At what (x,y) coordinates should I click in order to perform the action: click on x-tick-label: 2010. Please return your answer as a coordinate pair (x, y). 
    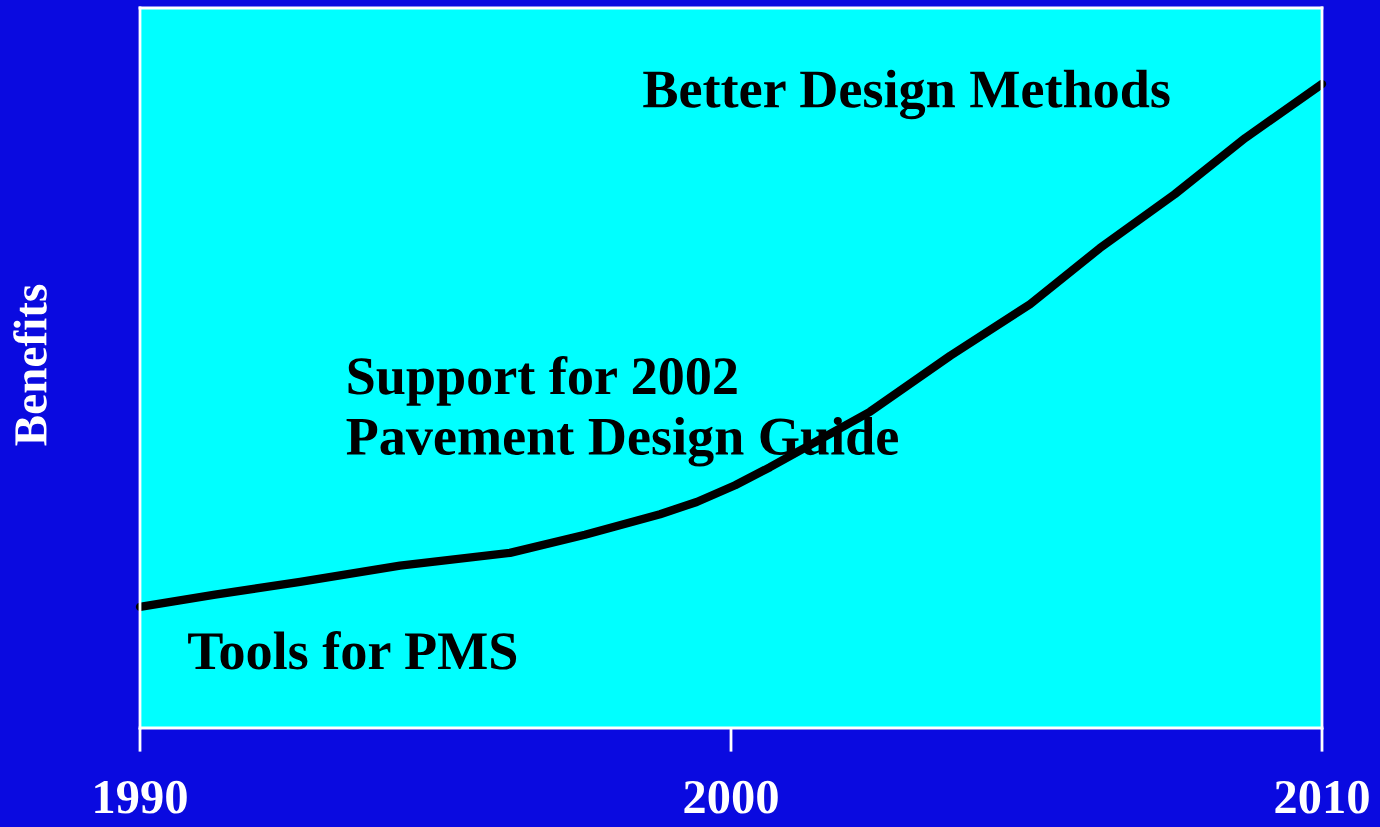
    Looking at the image, I should click on (1322, 797).